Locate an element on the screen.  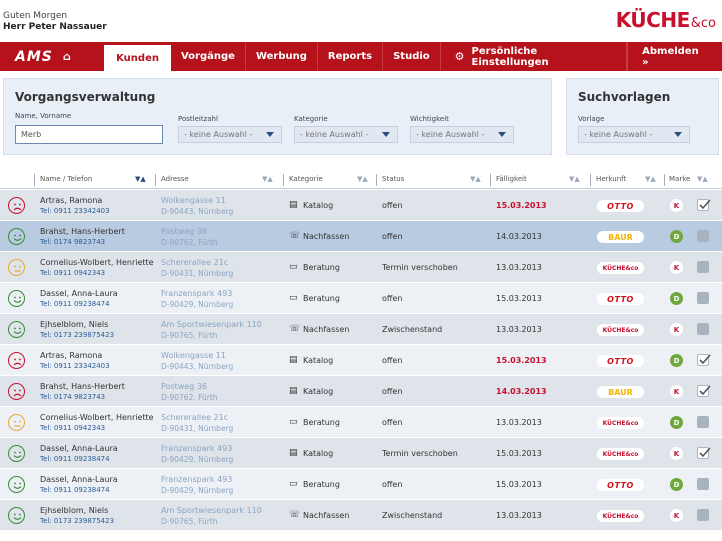
home-icon: ⌂ is located at coordinates (67, 56).